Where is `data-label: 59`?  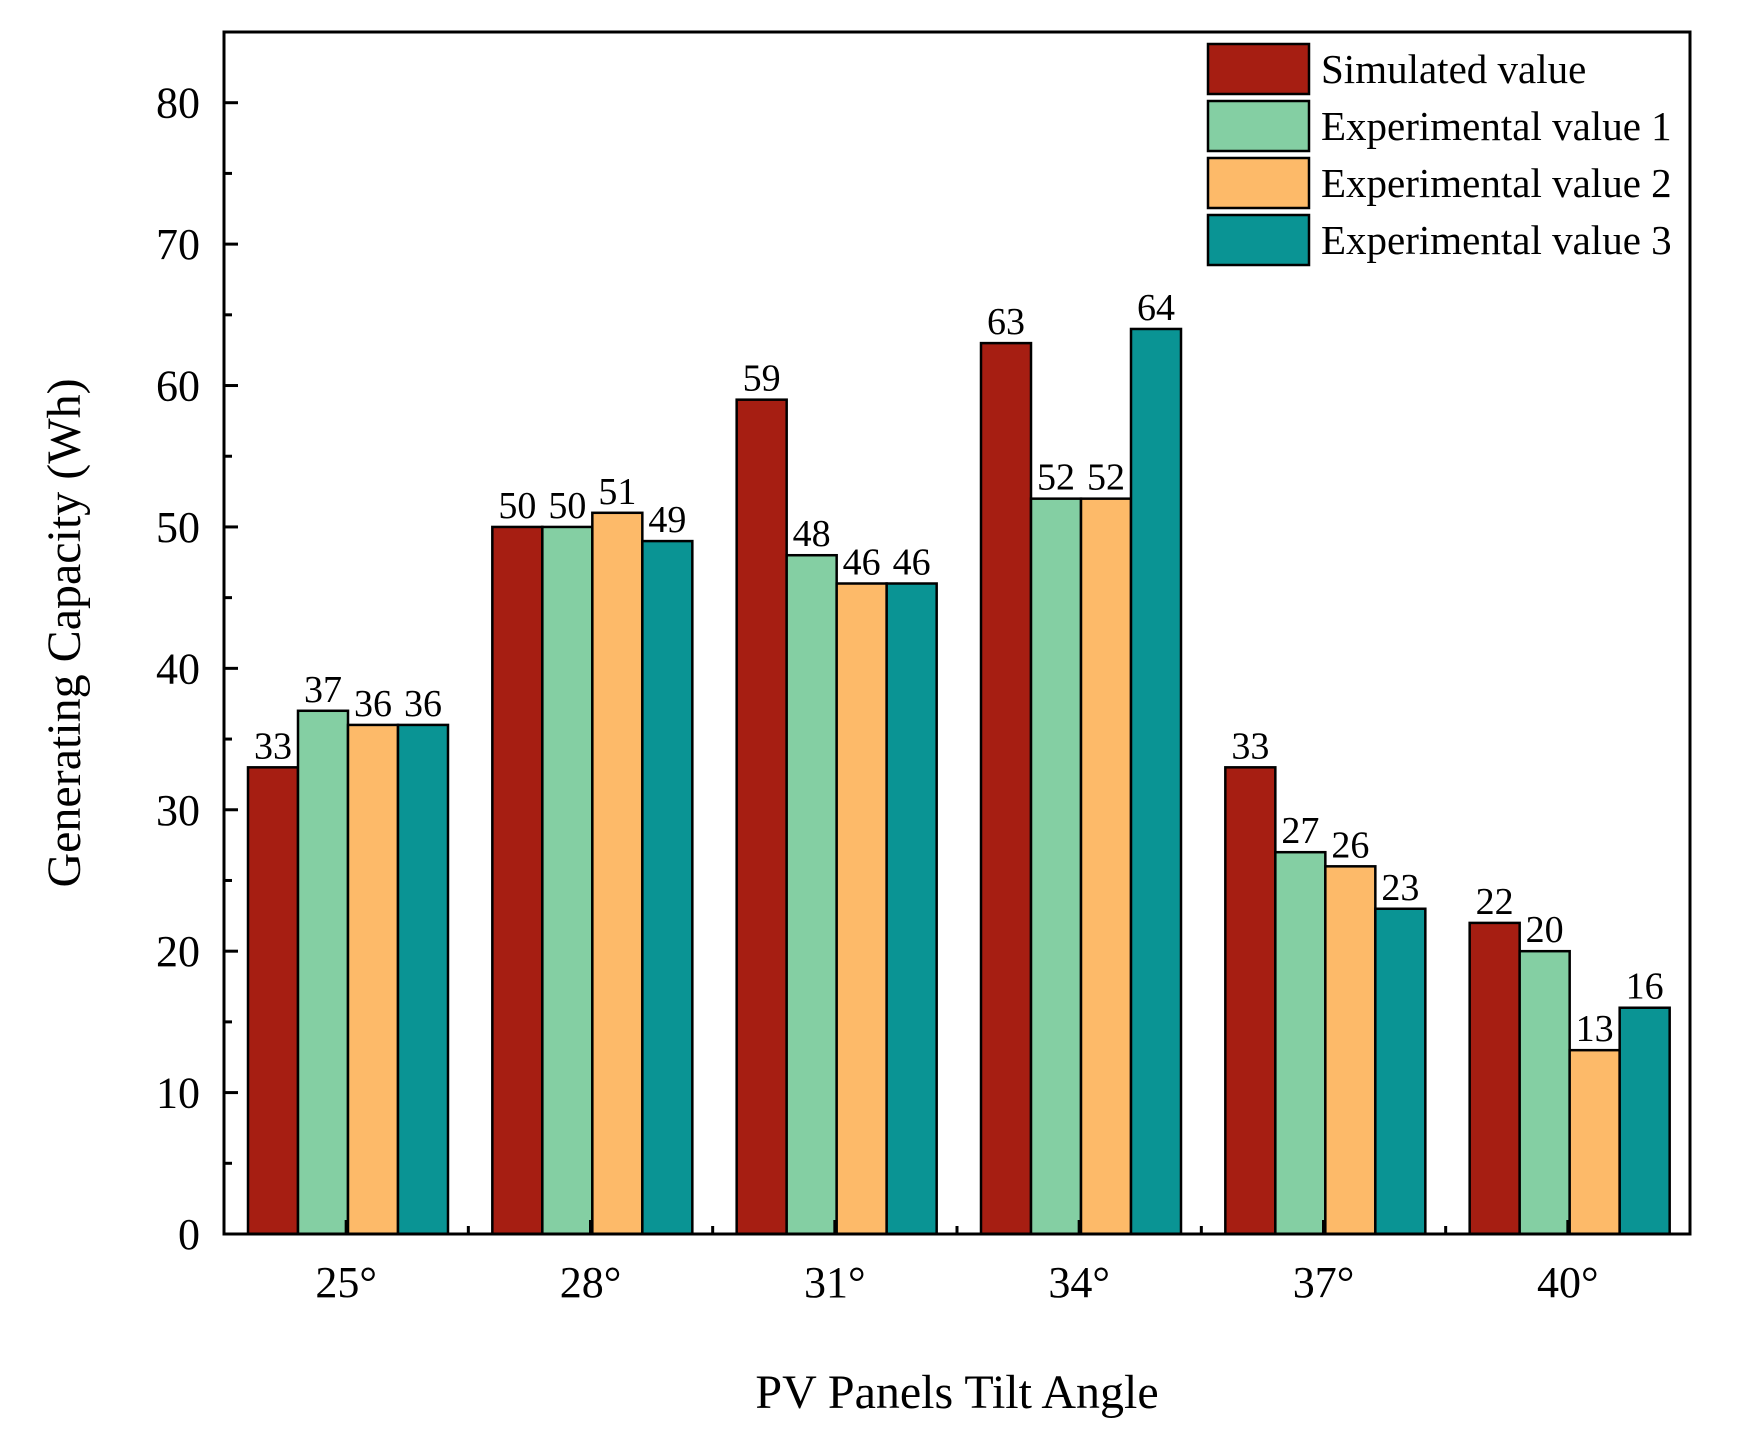
data-label: 59 is located at coordinates (762, 379).